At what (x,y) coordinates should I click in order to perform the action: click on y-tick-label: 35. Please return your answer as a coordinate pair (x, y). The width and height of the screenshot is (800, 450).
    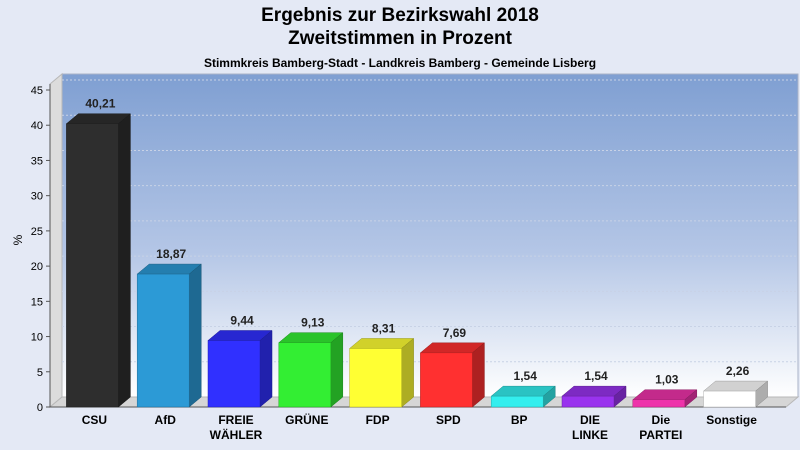
    Looking at the image, I should click on (37, 161).